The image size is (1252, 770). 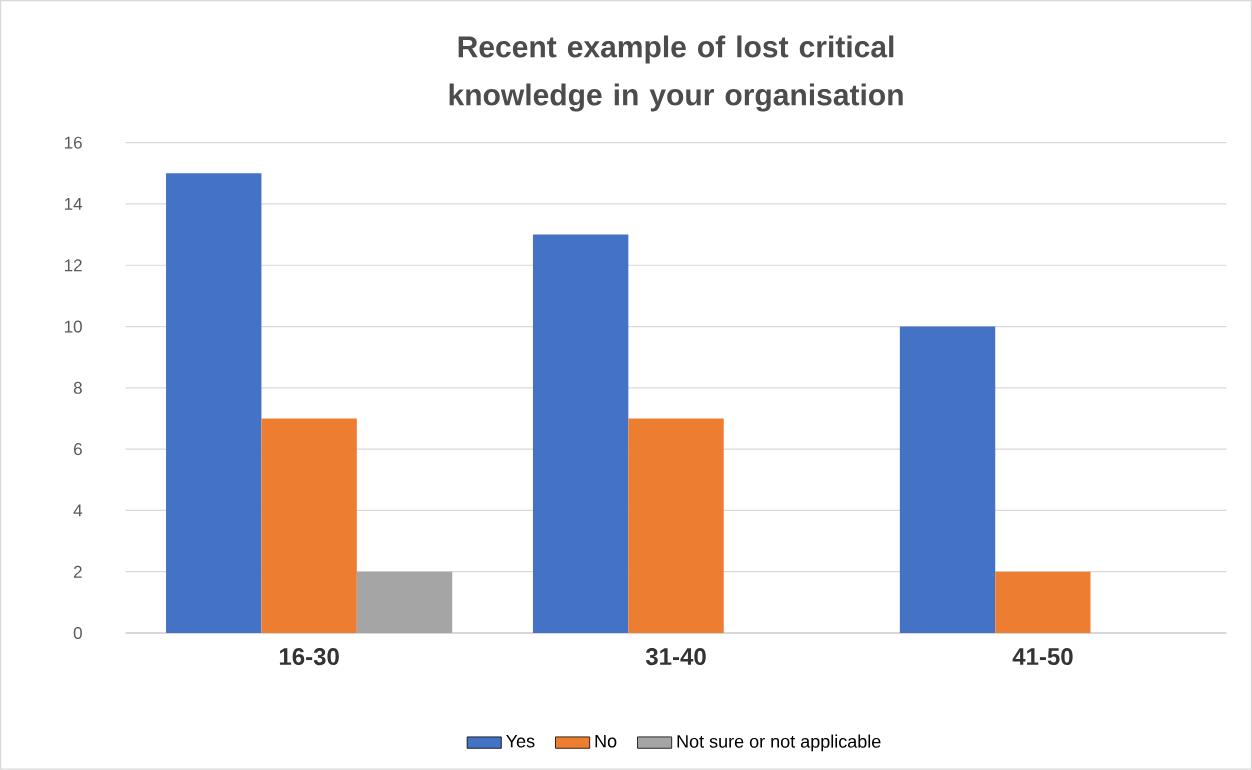 I want to click on legend-label: Not sure or not applicable, so click(x=779, y=743).